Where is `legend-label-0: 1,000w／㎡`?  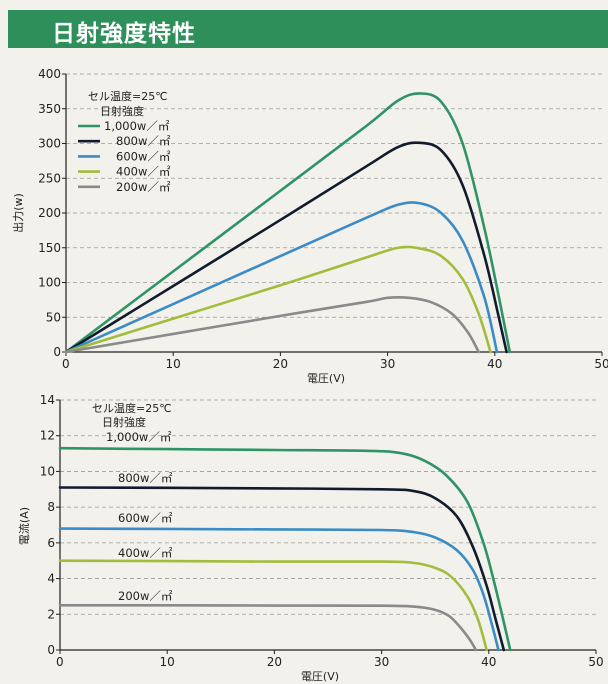
legend-label-0: 1,000w／㎡ is located at coordinates (137, 126).